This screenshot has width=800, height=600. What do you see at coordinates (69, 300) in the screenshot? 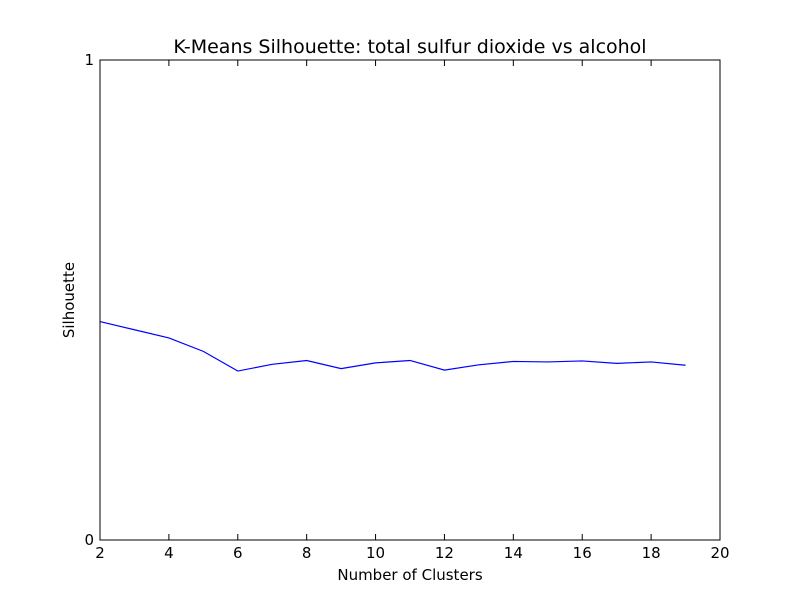
I see `y-axis-label: Silhouette` at bounding box center [69, 300].